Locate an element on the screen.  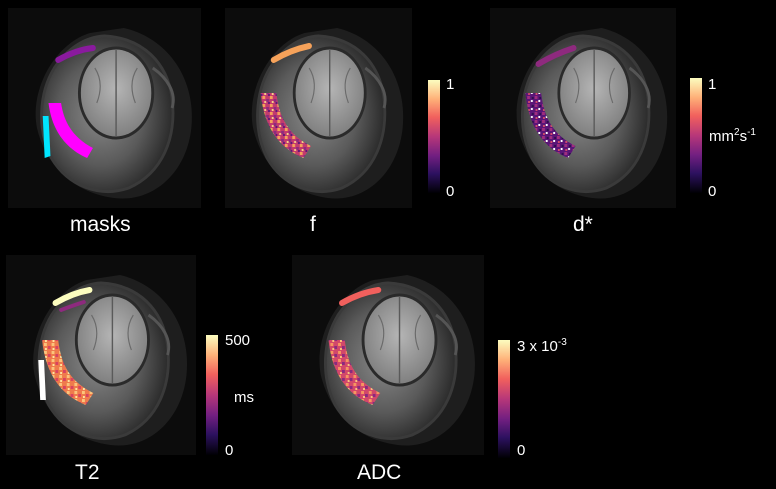
dstar-colorbar-min: 0 is located at coordinates (712, 191).